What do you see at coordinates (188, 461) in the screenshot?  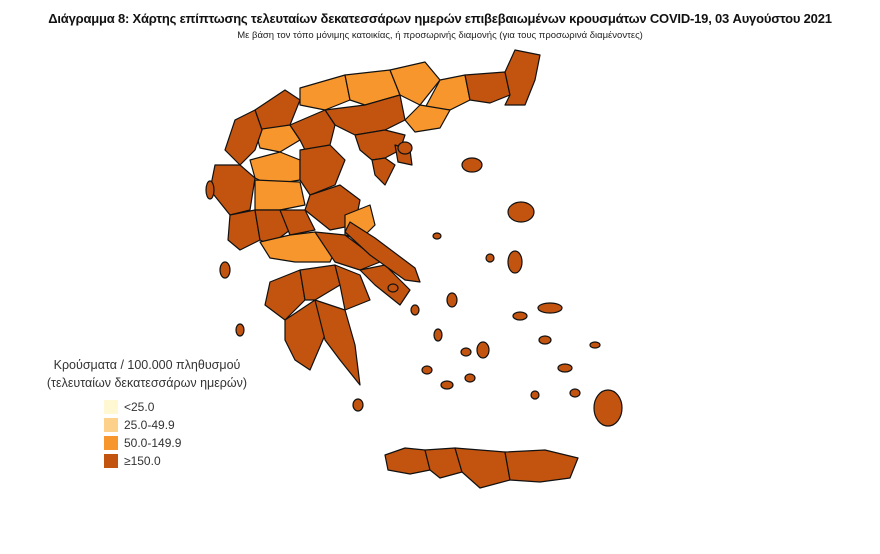 I see `legend-item: ≥150.0` at bounding box center [188, 461].